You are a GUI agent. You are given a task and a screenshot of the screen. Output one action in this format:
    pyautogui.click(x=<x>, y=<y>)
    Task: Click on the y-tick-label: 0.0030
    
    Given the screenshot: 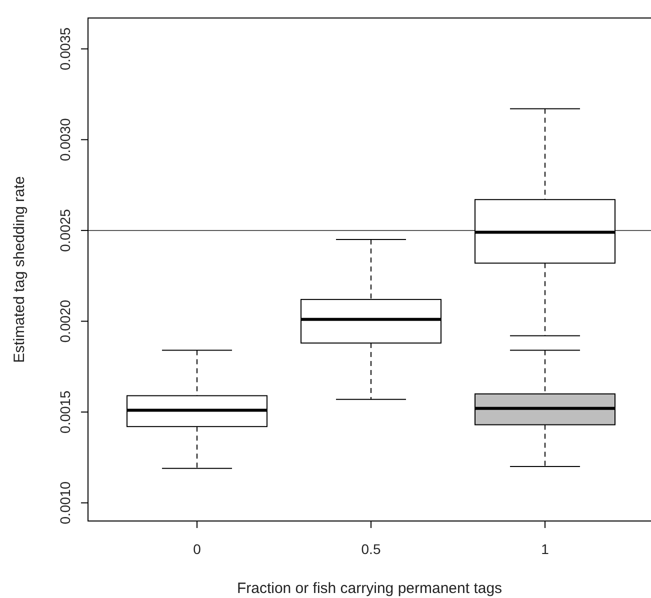 What is the action you would take?
    pyautogui.click(x=65, y=140)
    